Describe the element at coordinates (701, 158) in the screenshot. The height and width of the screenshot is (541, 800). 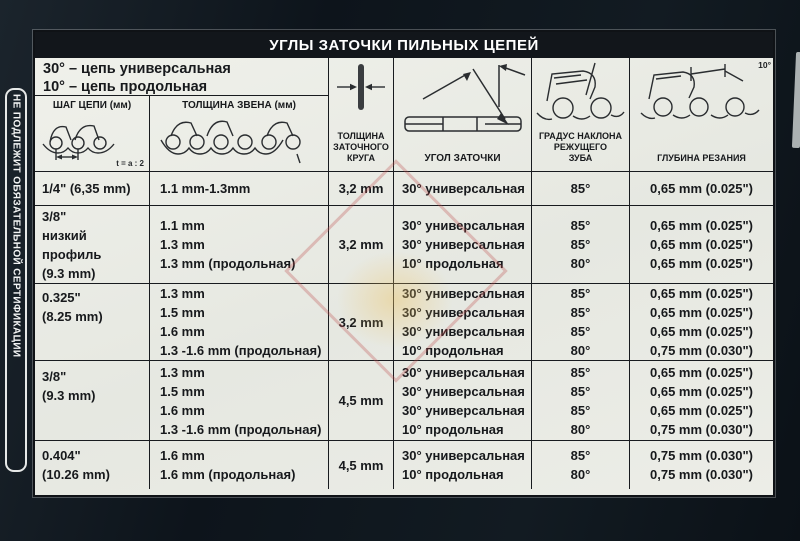
I see `col-header-depth-label: ГЛУБИНА РЕЗАНИЯ` at that location.